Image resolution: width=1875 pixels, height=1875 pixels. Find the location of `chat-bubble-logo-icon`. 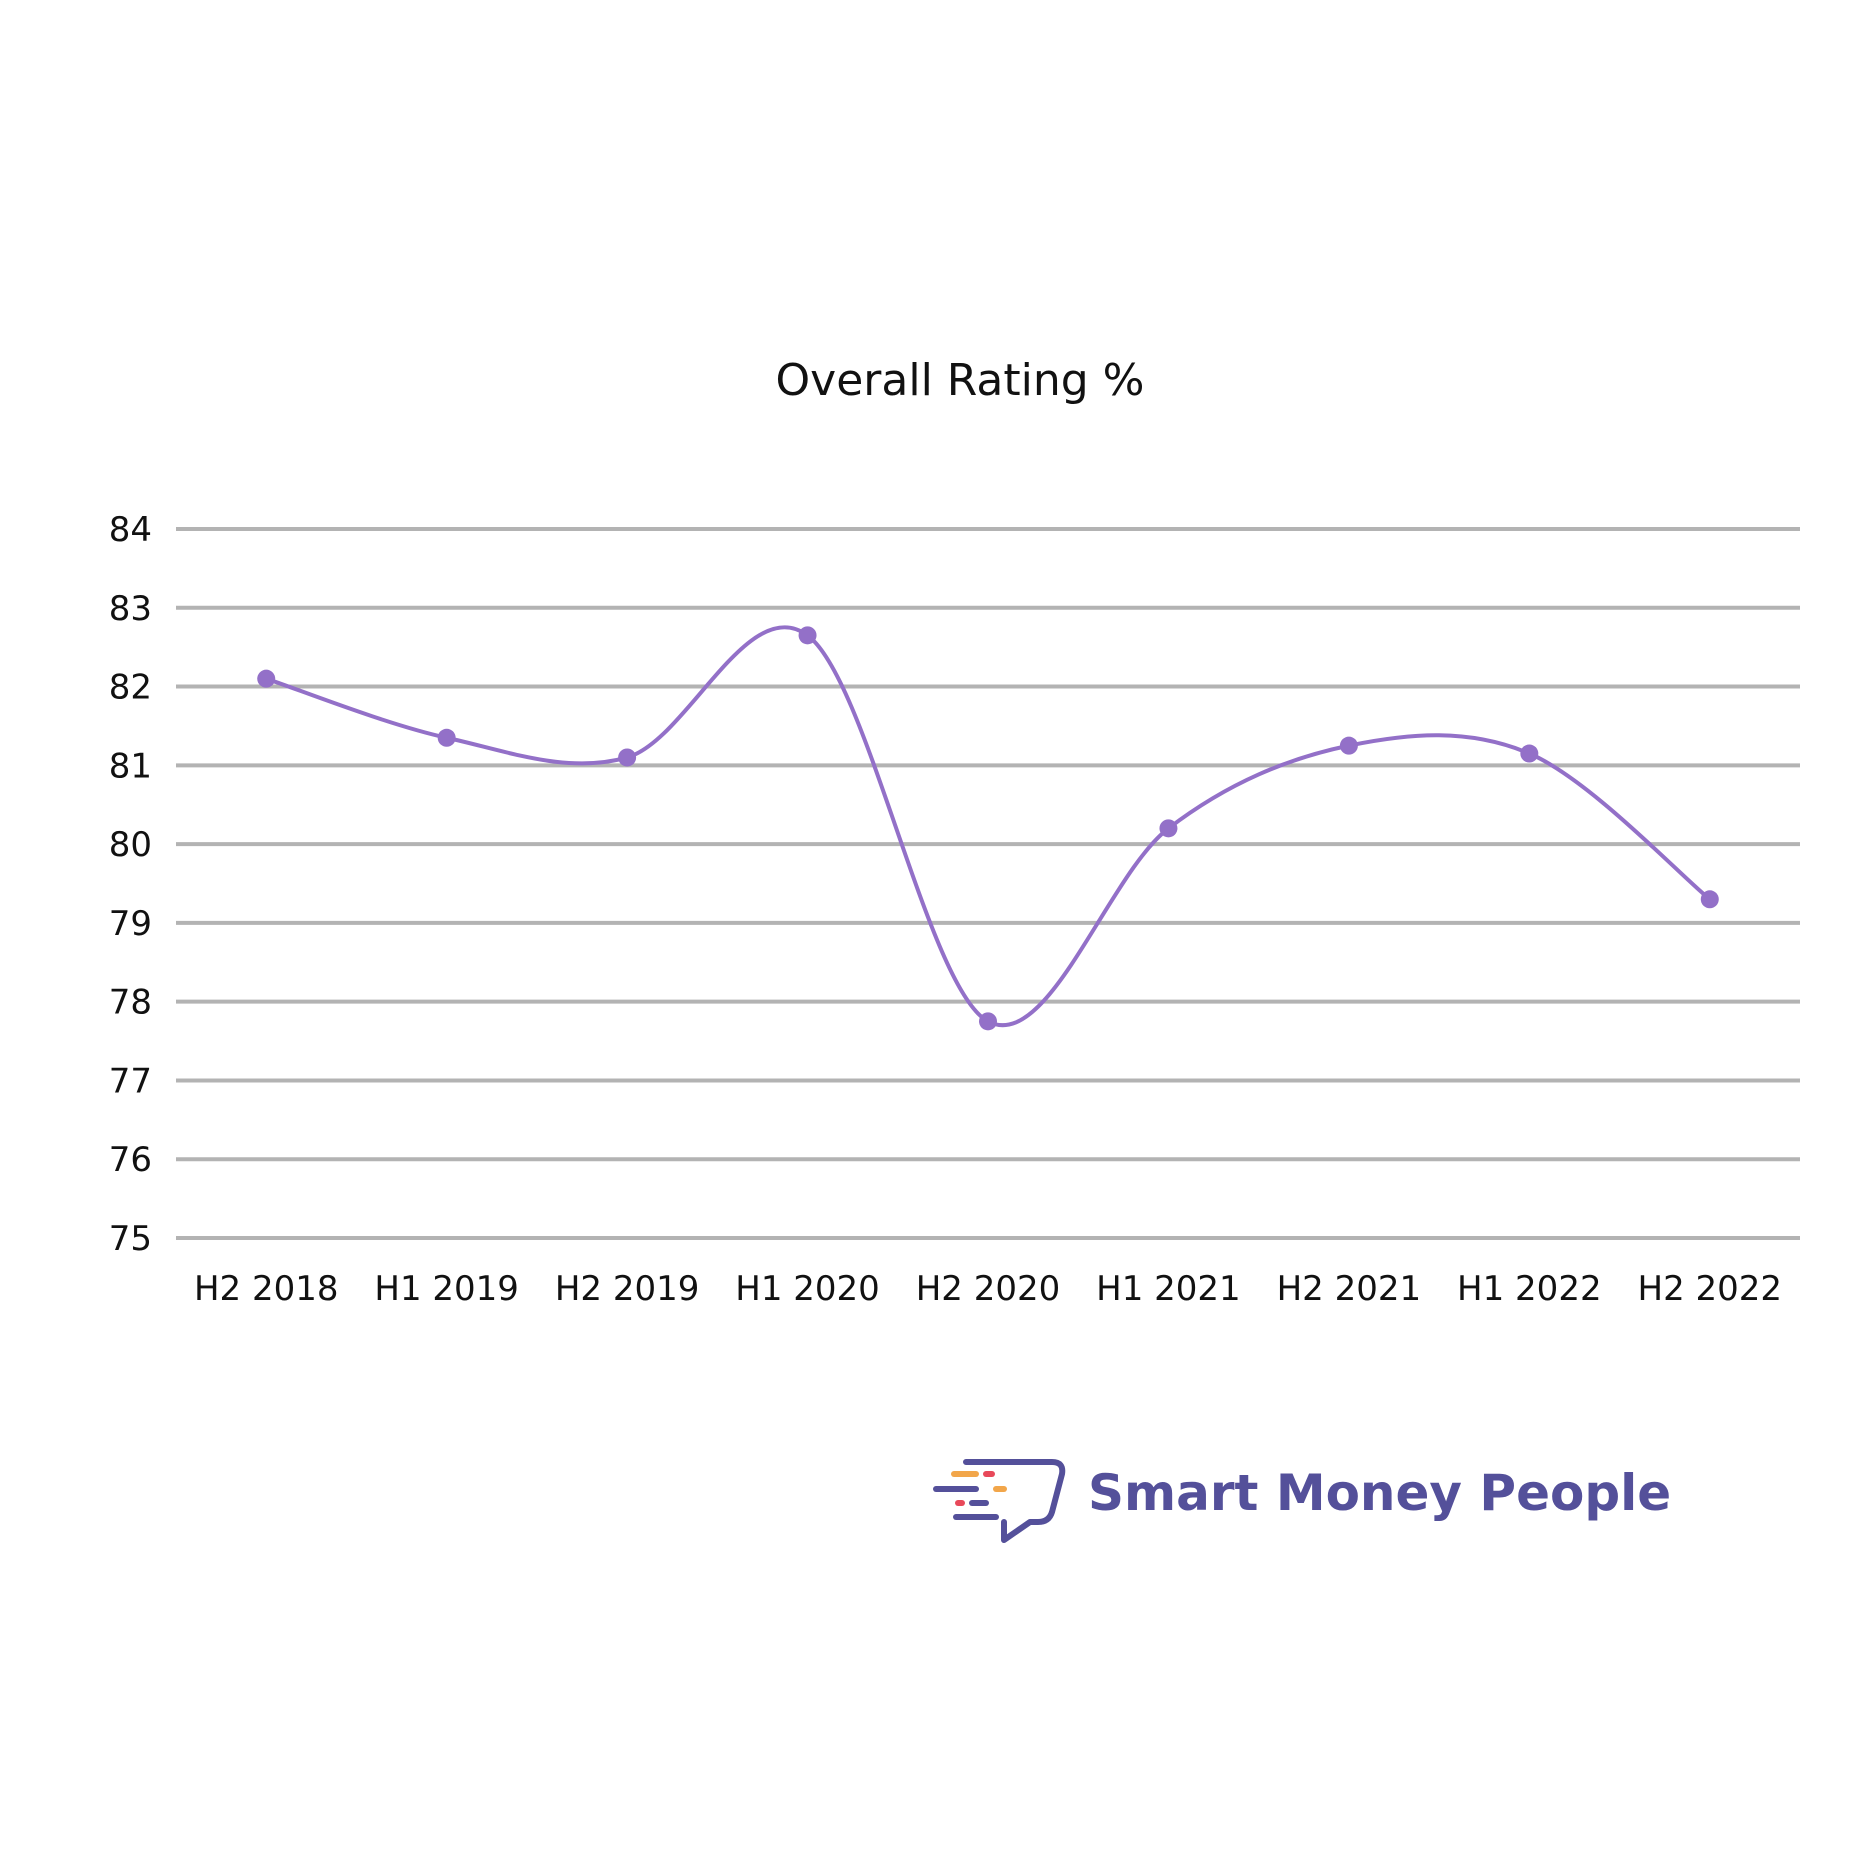

chat-bubble-logo-icon is located at coordinates (999, 1501).